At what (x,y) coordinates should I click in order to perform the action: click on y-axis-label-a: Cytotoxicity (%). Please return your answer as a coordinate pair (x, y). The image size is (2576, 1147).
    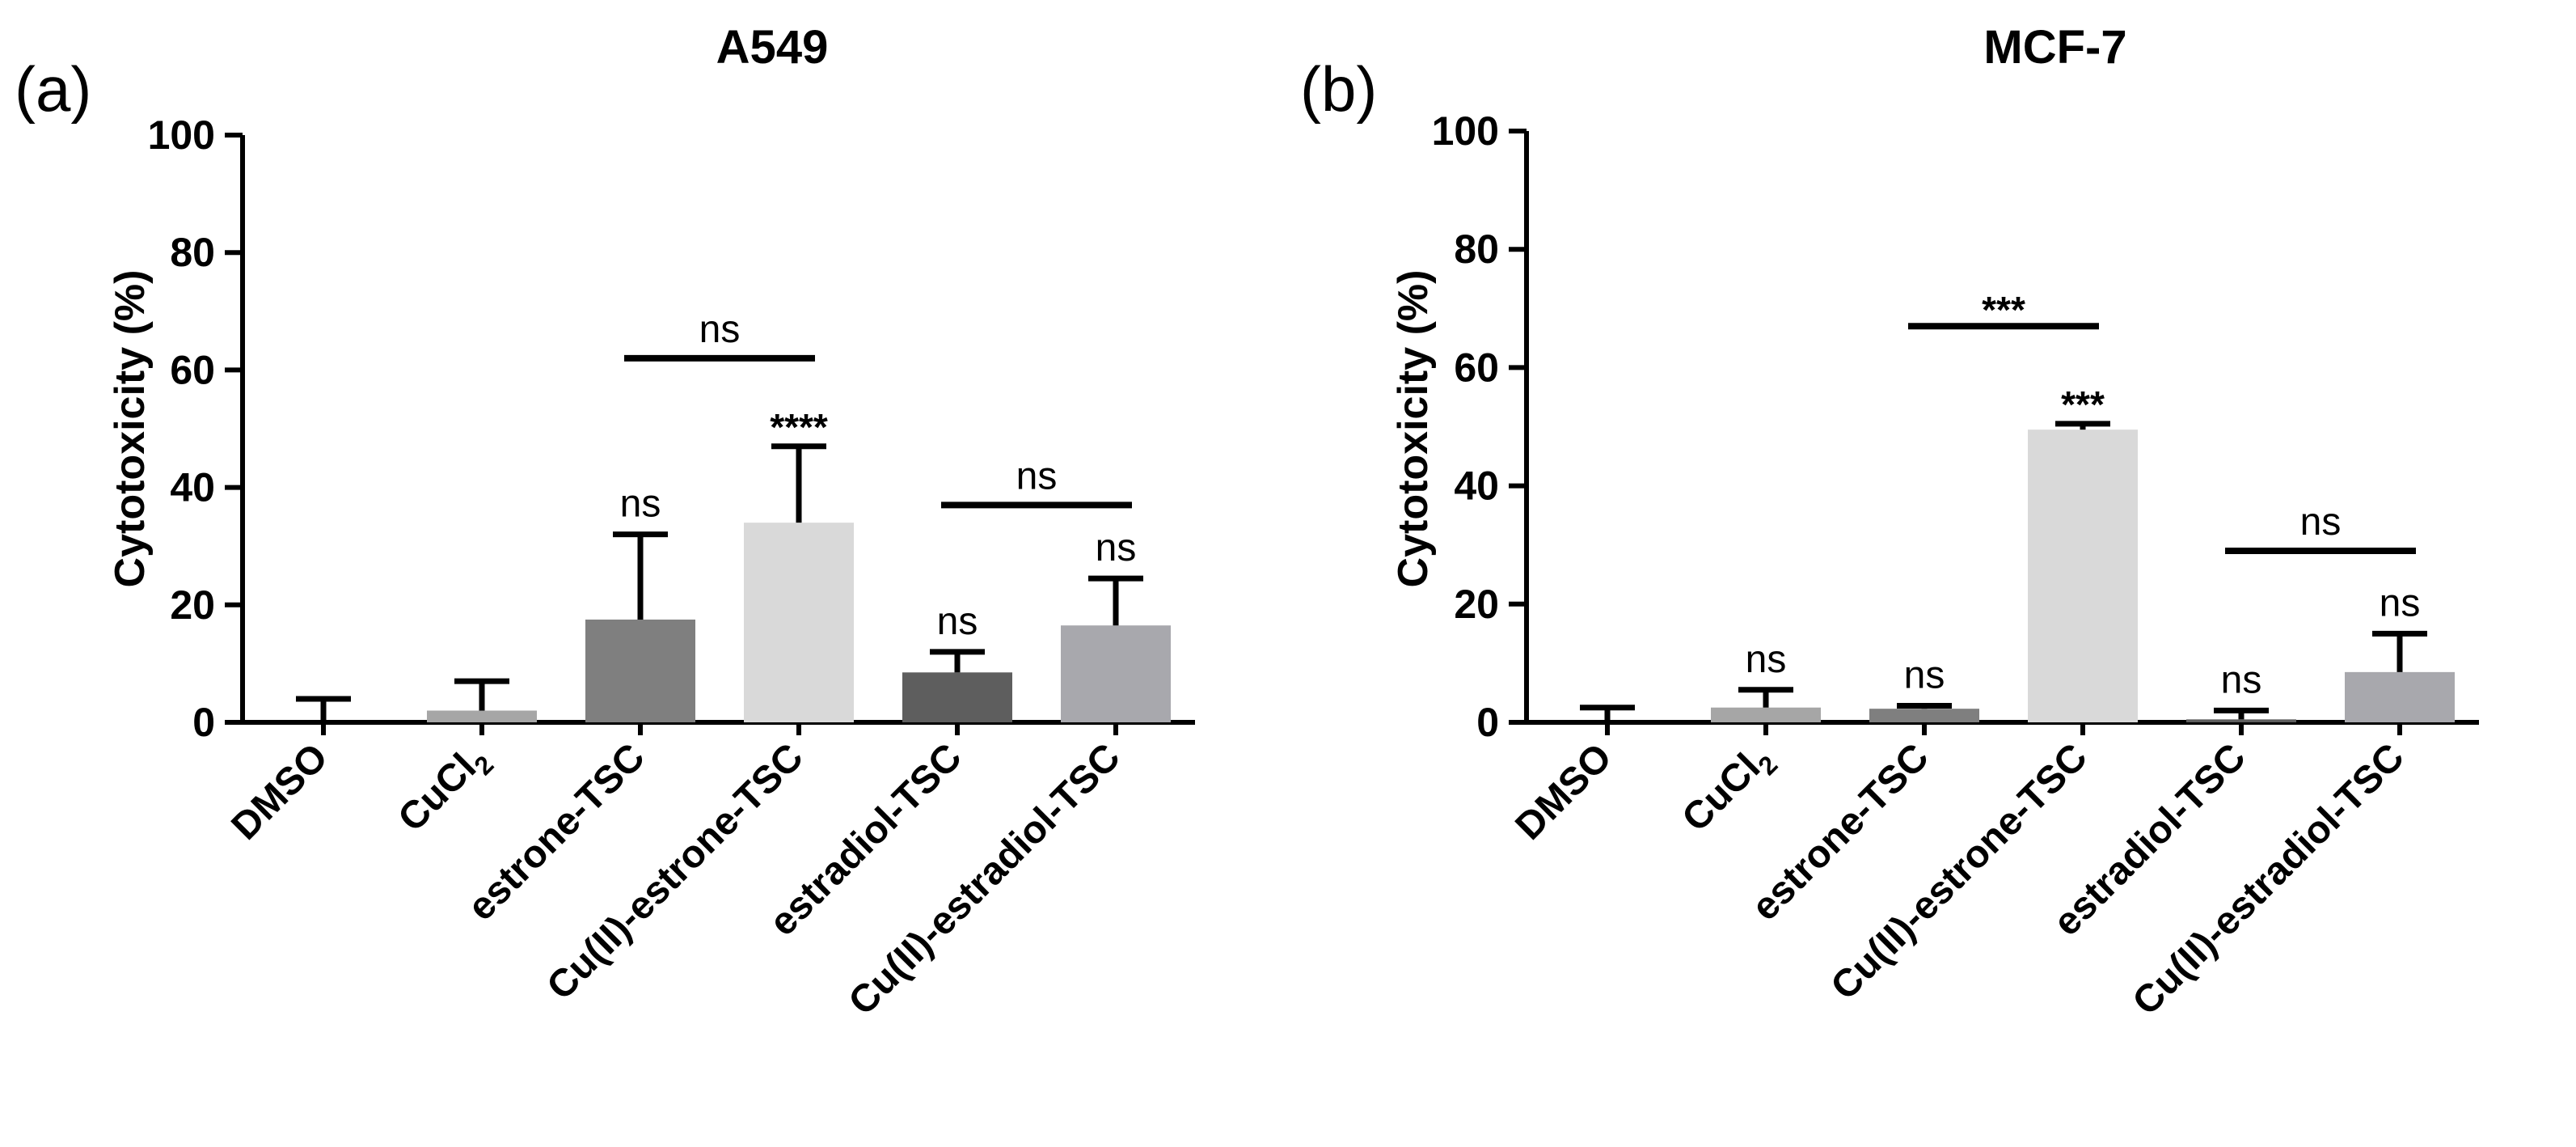
    Looking at the image, I should click on (130, 429).